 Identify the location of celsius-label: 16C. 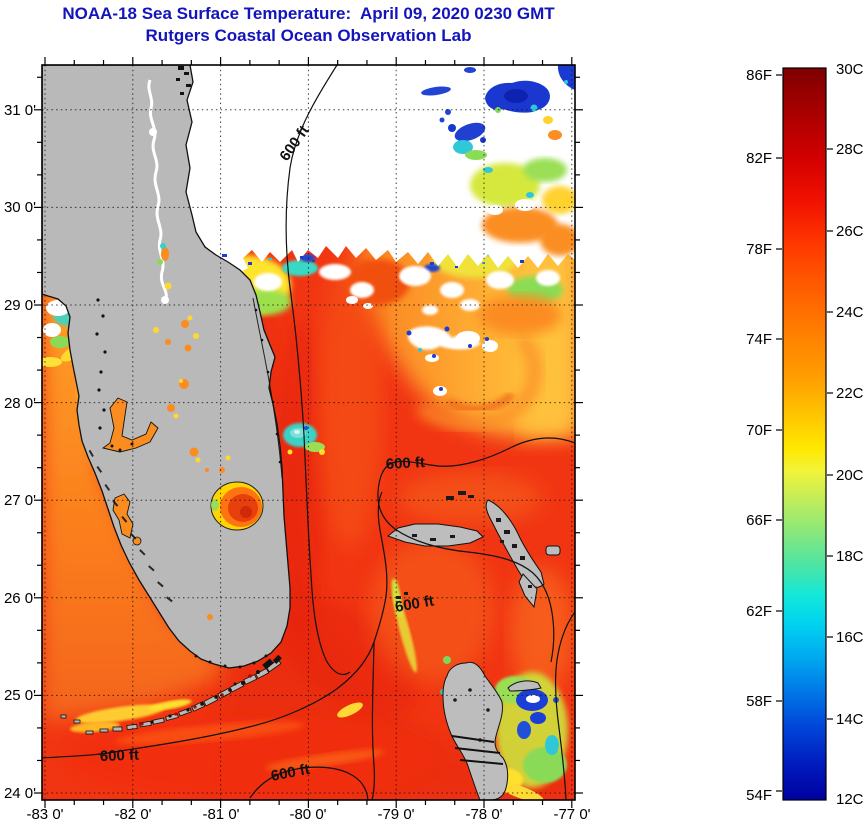
(850, 637).